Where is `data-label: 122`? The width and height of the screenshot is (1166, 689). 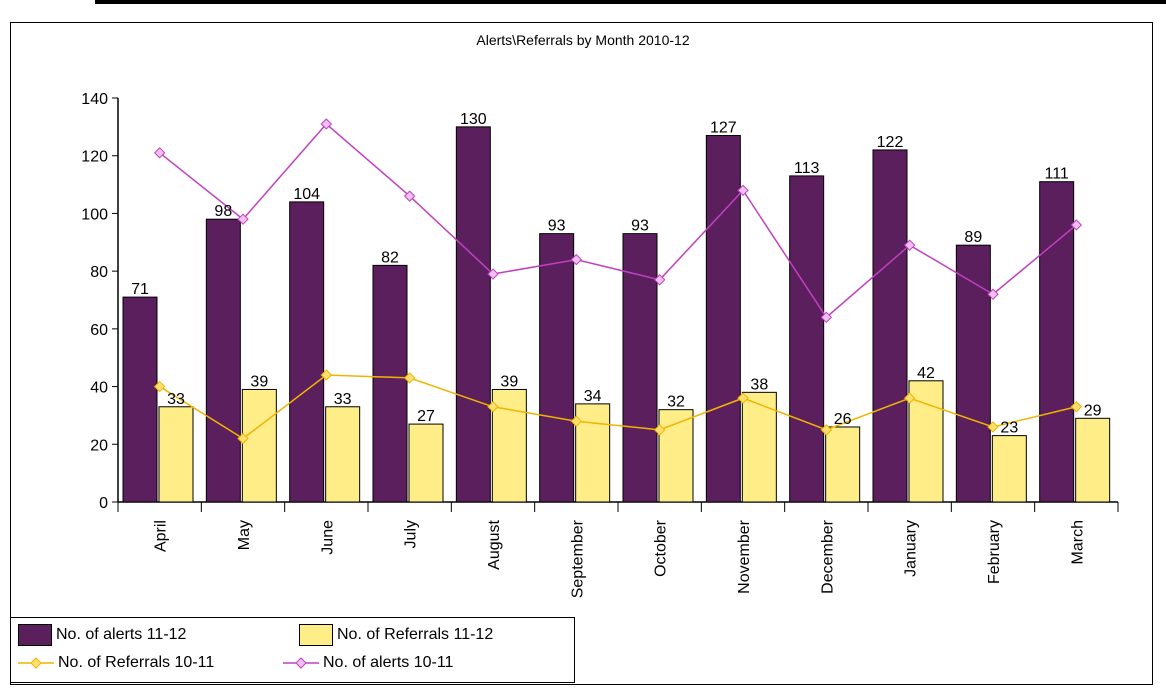
data-label: 122 is located at coordinates (890, 142).